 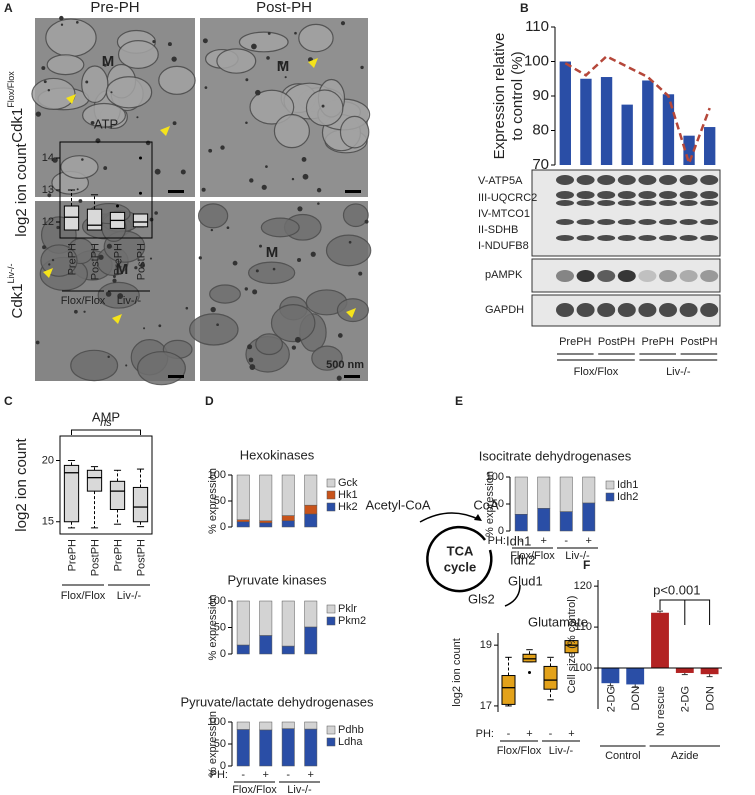 I want to click on panel-label: F, so click(x=586, y=565).